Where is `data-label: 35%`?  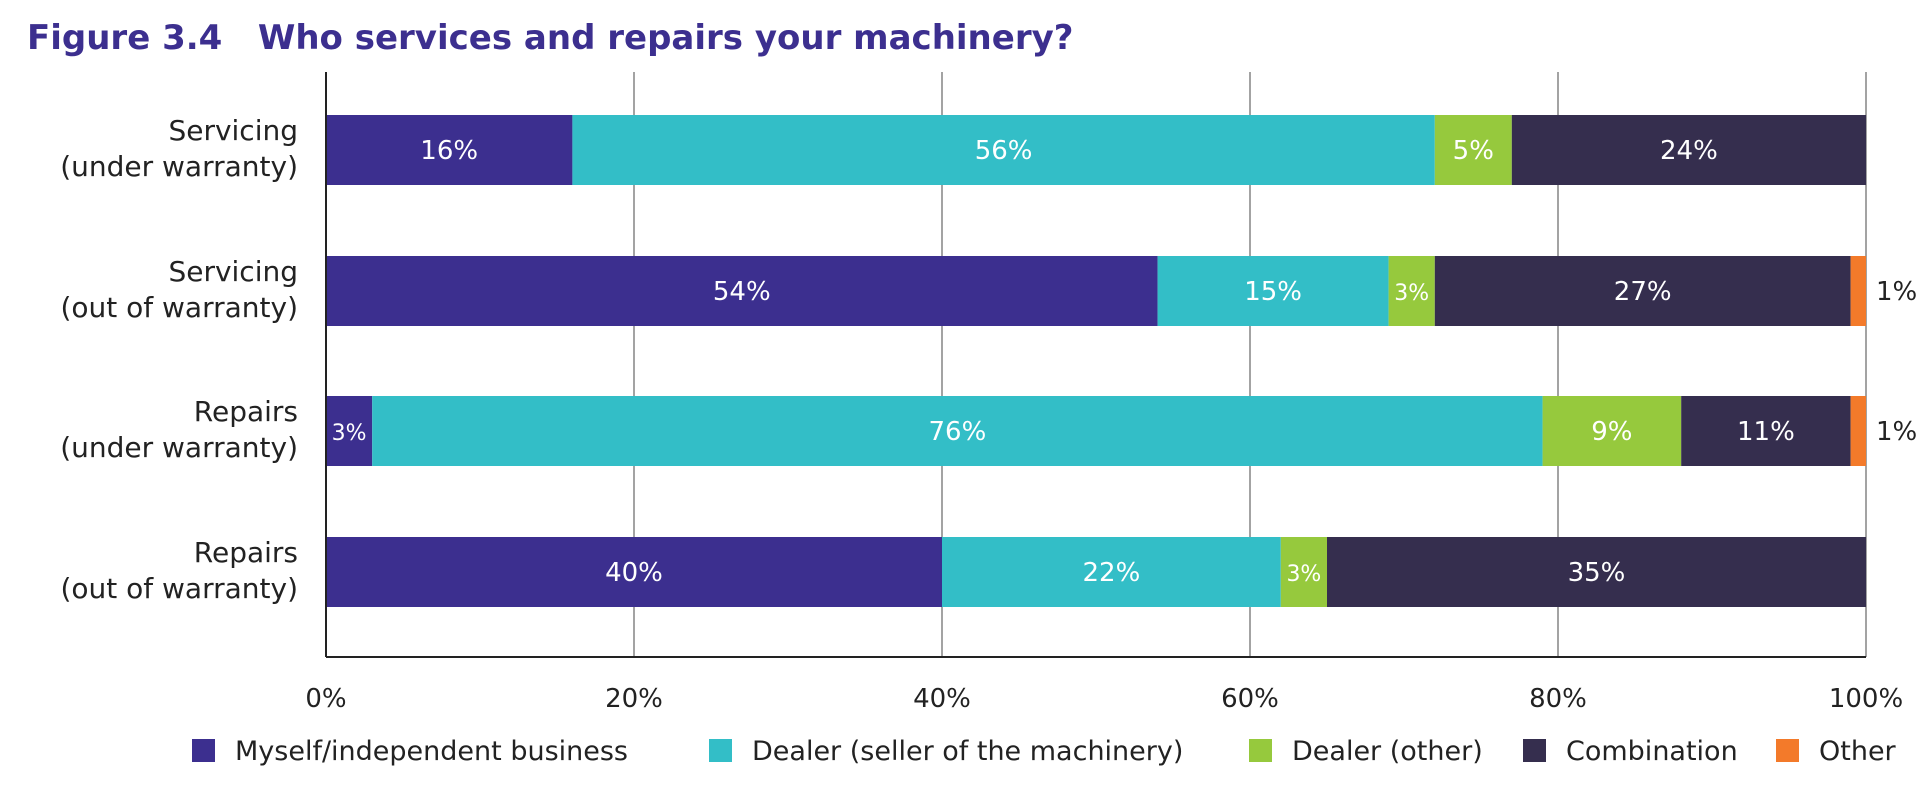
data-label: 35% is located at coordinates (1597, 573).